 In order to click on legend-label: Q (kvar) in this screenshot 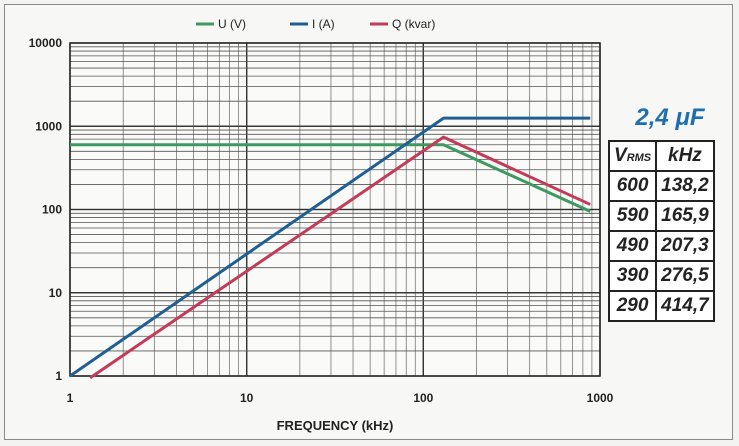, I will do `click(413, 24)`.